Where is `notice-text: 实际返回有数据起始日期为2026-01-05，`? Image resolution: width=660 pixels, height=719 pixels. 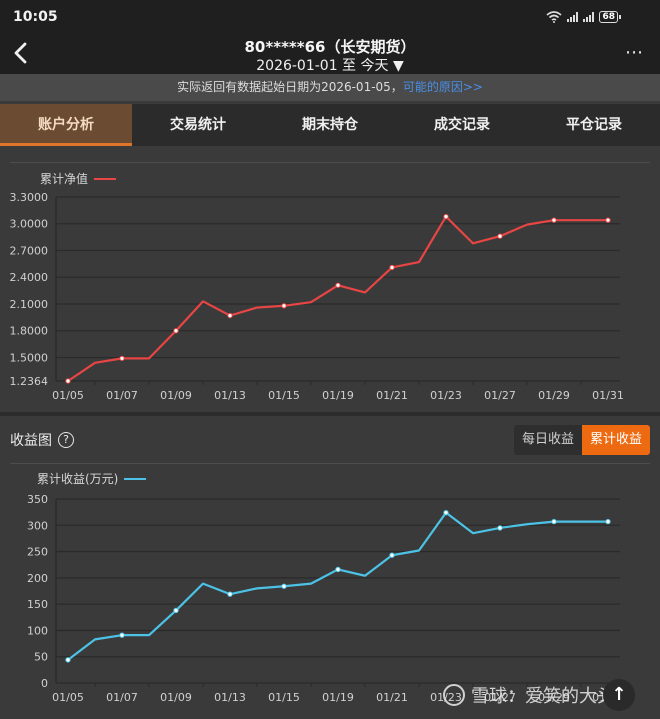
notice-text: 实际返回有数据起始日期为2026-01-05， is located at coordinates (290, 87).